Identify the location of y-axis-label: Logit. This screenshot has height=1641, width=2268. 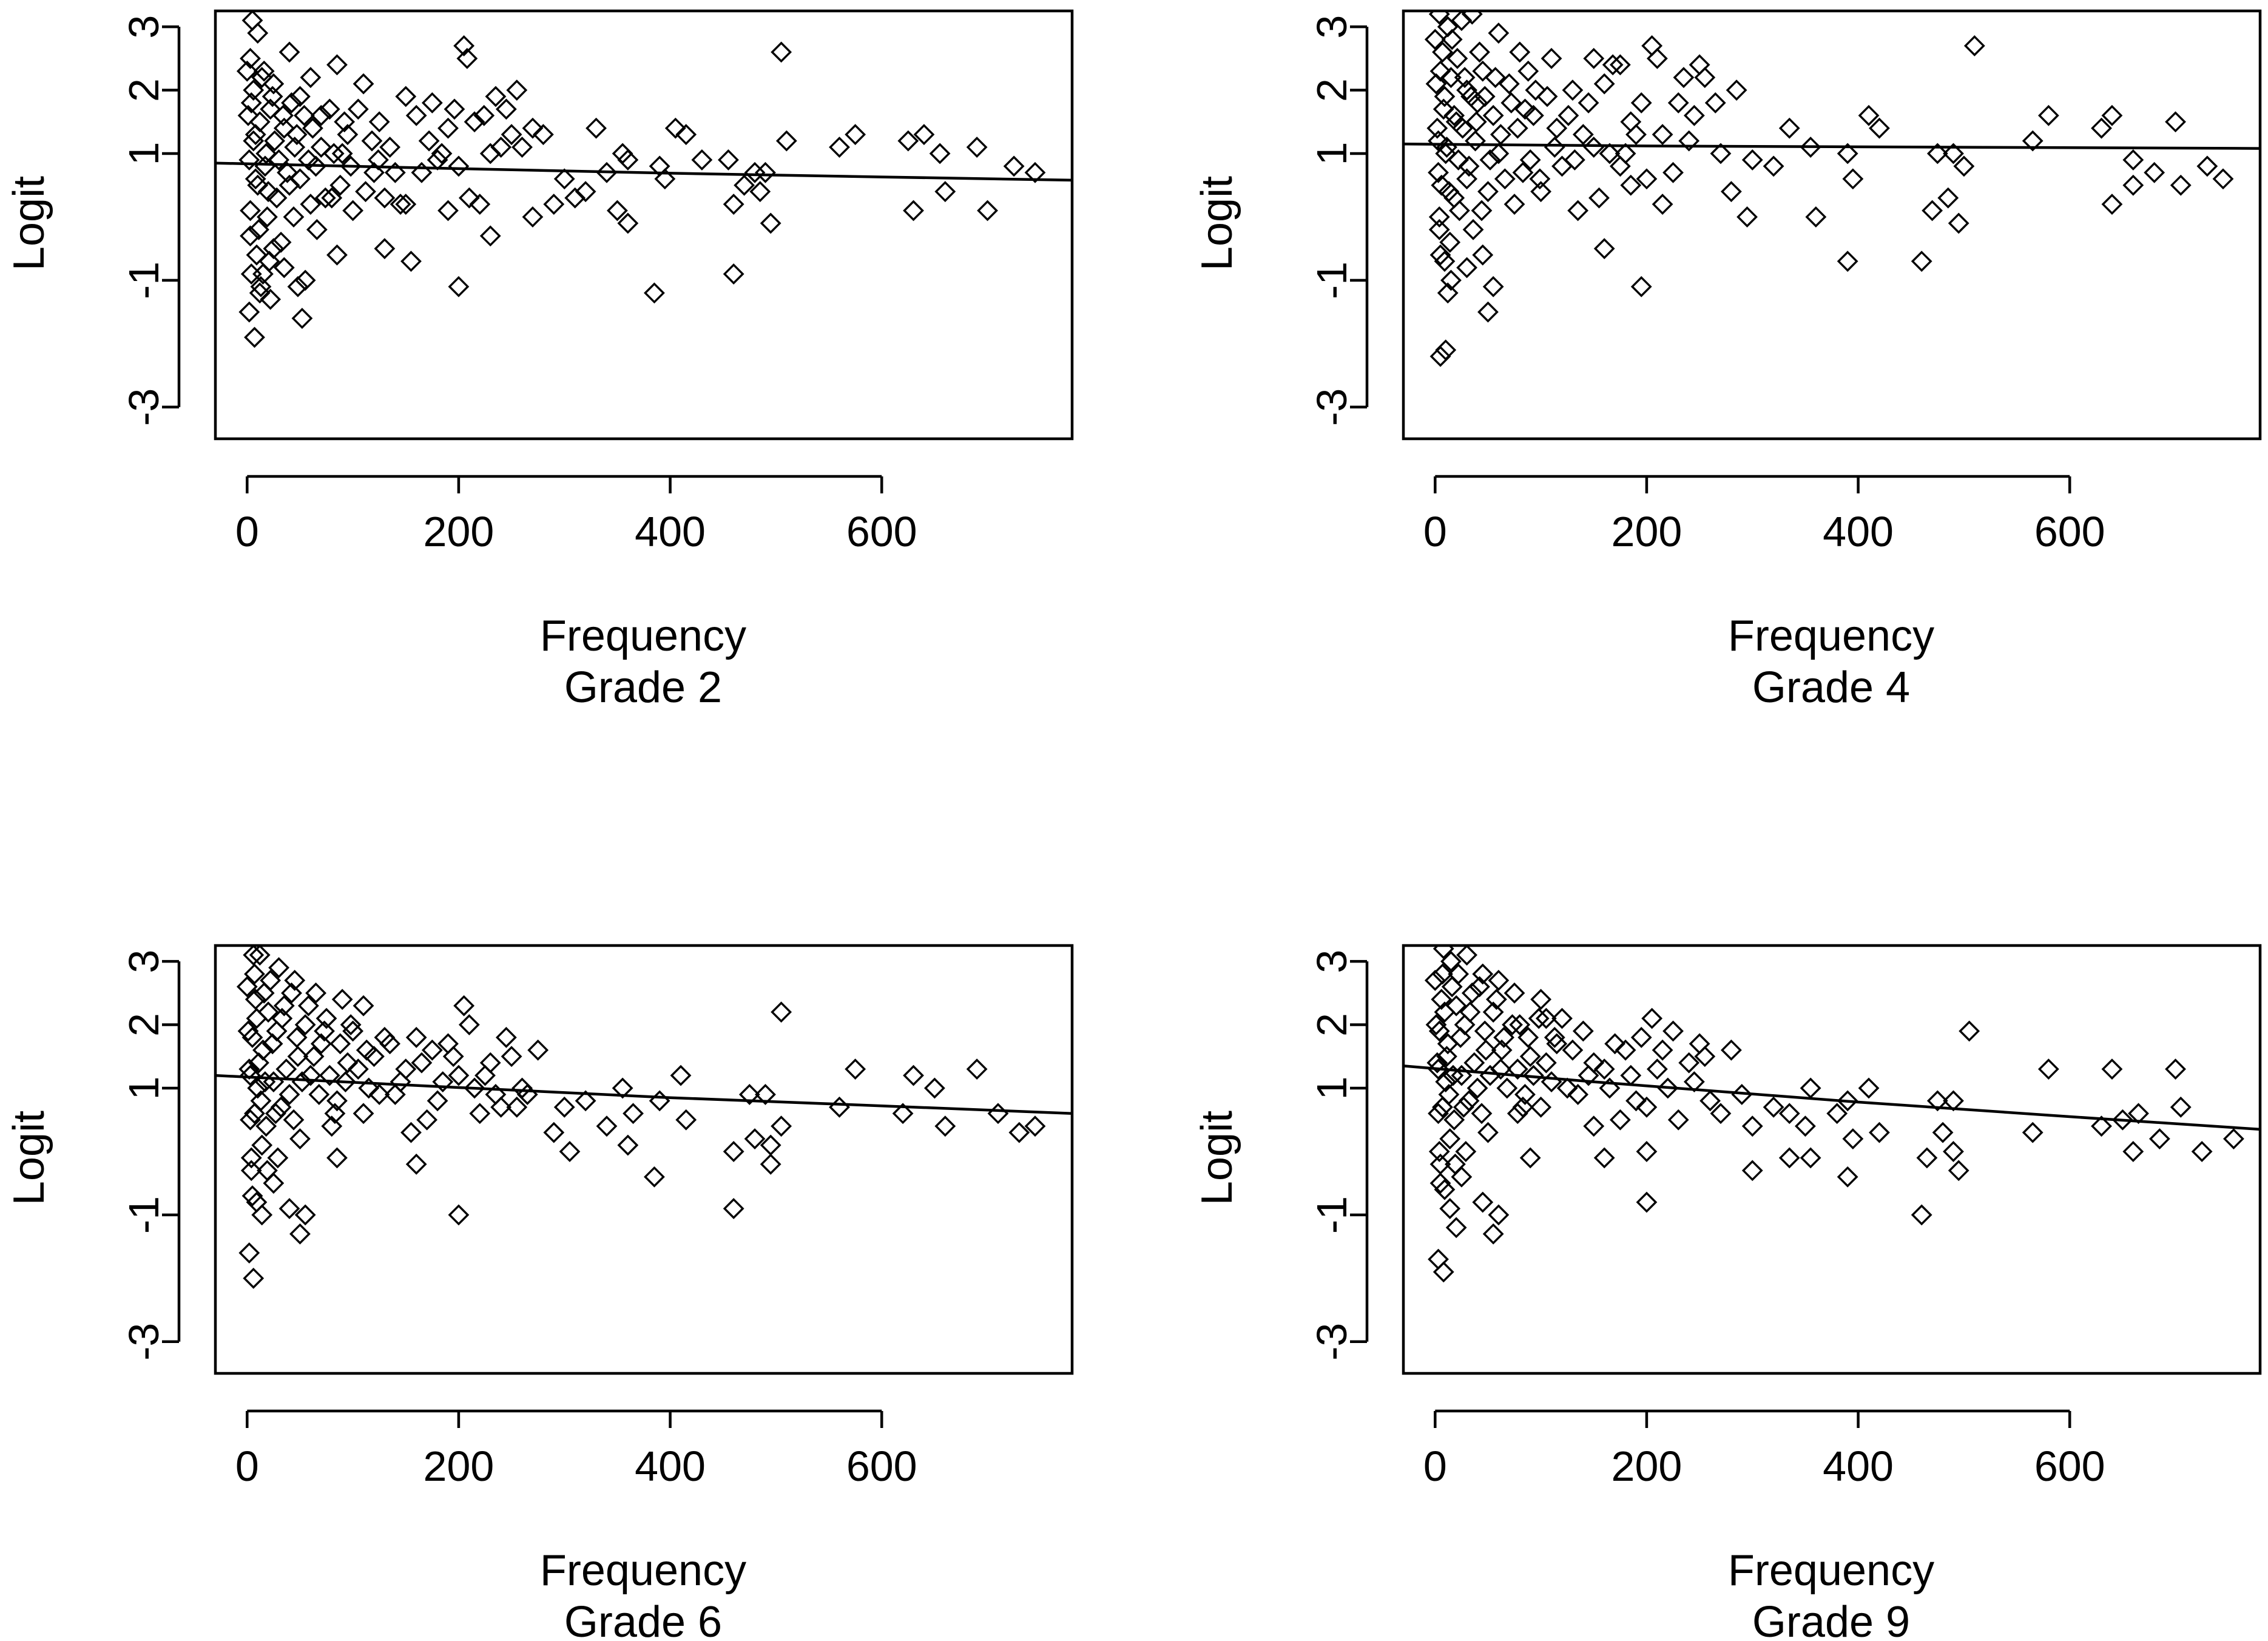
(1217, 1158).